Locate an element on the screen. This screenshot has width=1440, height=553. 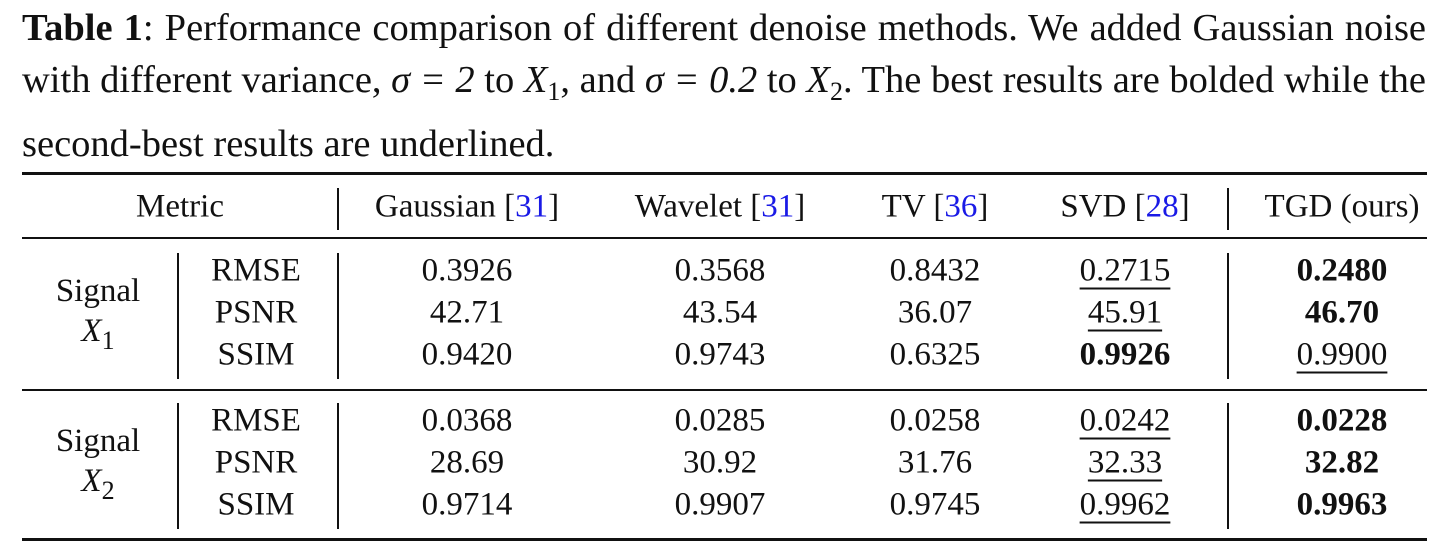
citation: 36 is located at coordinates (961, 206).